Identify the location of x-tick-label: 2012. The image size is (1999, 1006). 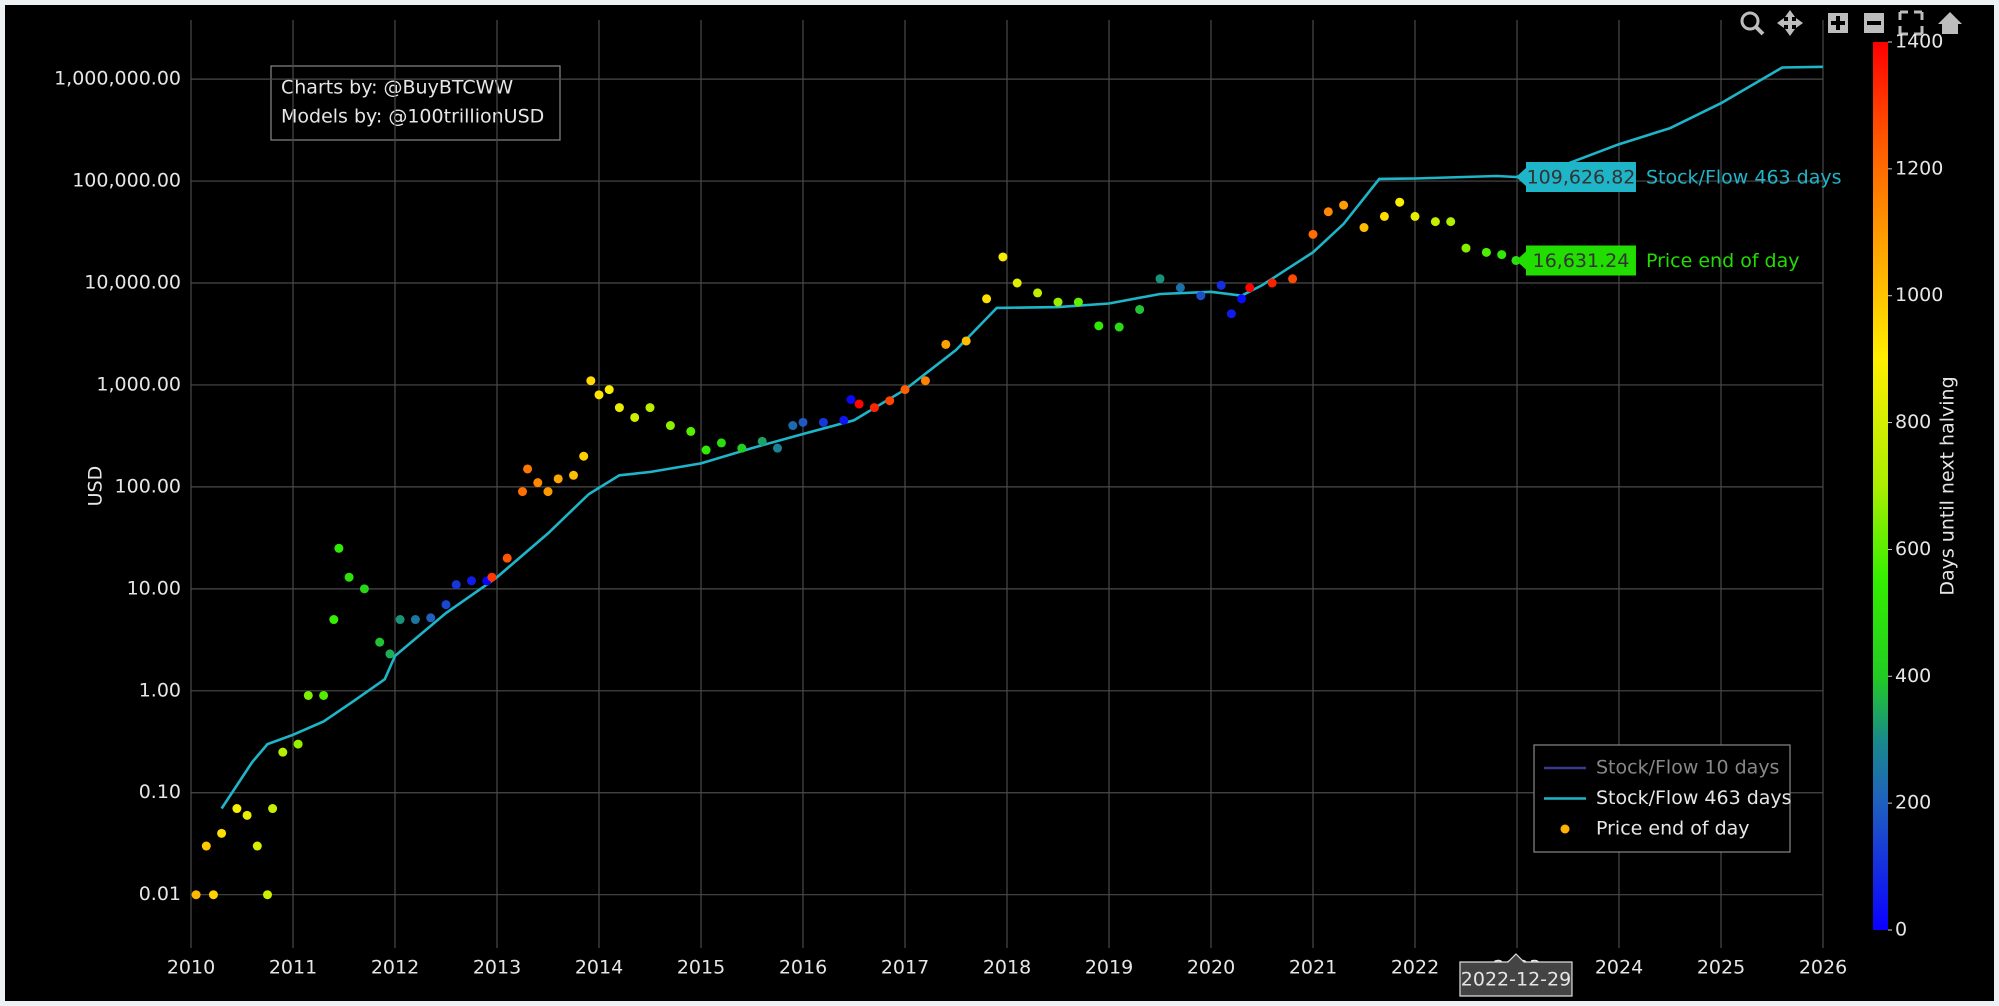
(395, 968).